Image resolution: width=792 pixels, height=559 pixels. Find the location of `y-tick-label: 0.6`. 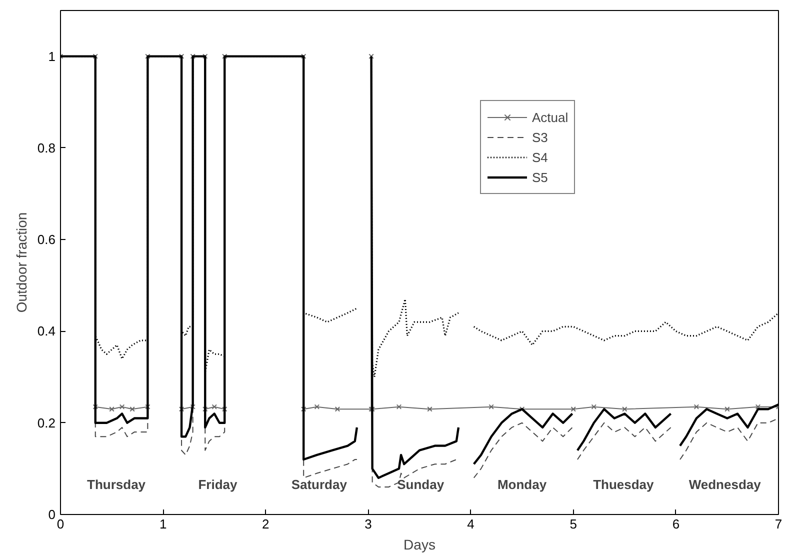

y-tick-label: 0.6 is located at coordinates (46, 240).